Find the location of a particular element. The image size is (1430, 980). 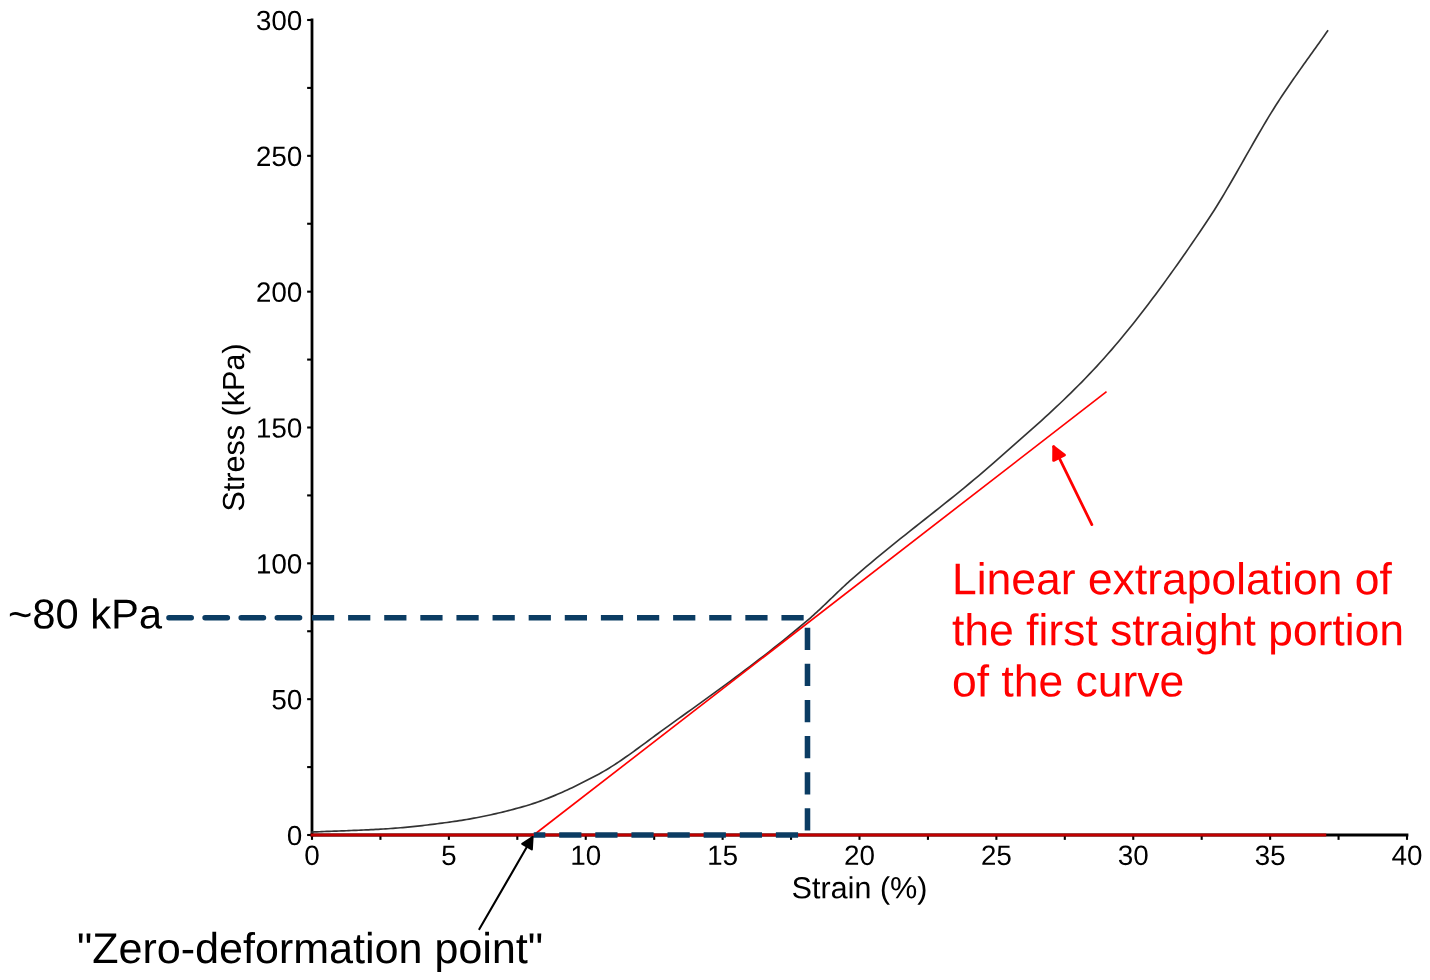

text: ~80 kPa is located at coordinates (86, 613).